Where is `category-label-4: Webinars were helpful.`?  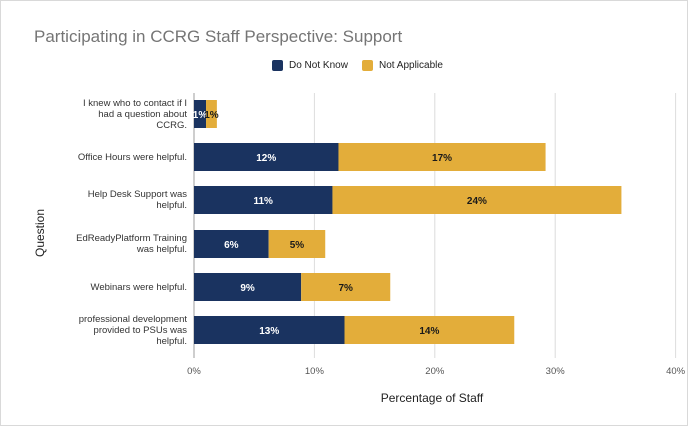
category-label-4: Webinars were helpful. is located at coordinates (112, 287).